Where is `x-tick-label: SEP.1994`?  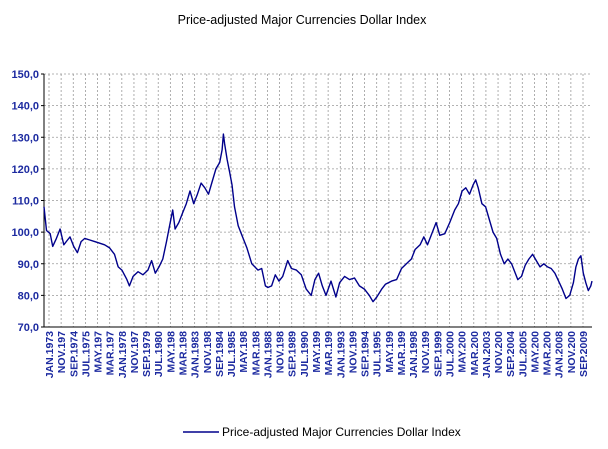 x-tick-label: SEP.1994 is located at coordinates (366, 354).